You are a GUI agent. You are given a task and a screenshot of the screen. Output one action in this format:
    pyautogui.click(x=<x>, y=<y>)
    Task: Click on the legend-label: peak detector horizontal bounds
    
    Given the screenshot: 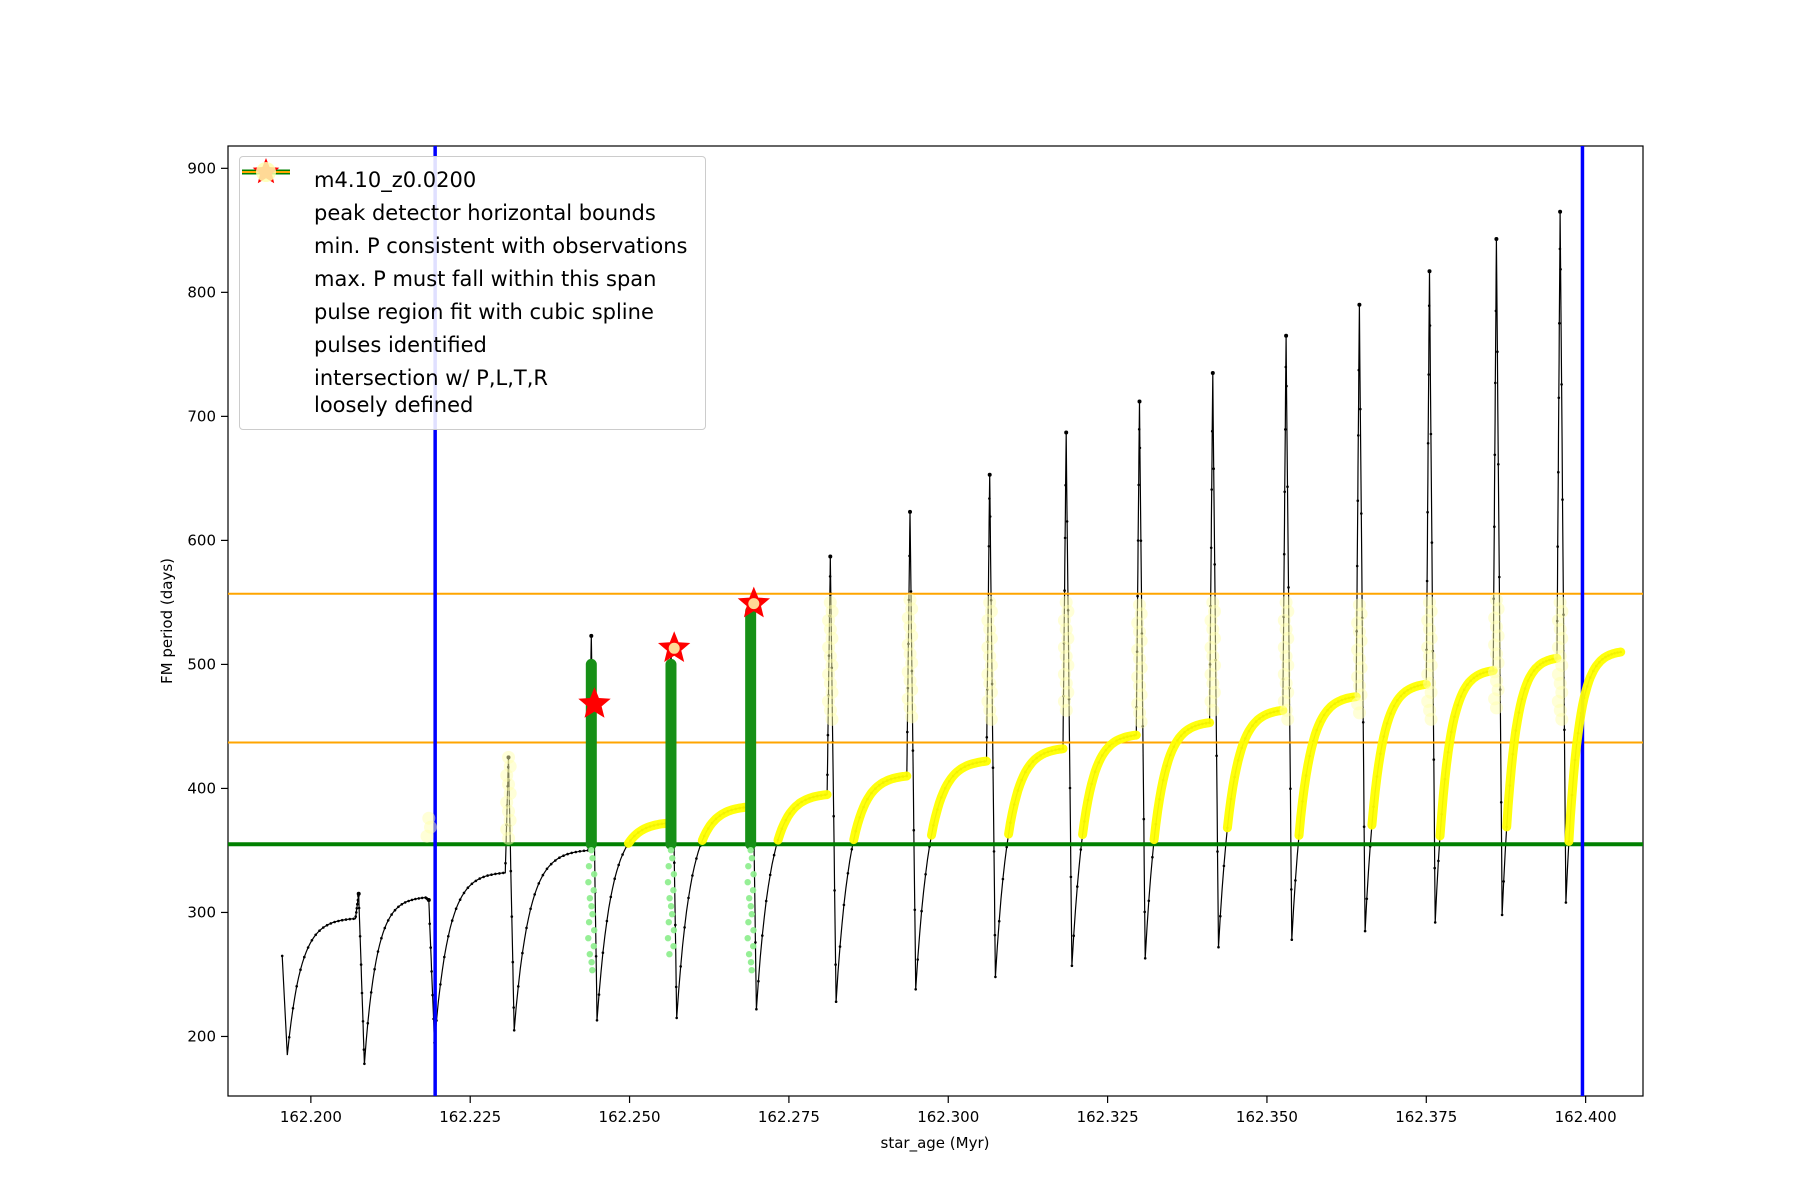 What is the action you would take?
    pyautogui.click(x=485, y=213)
    